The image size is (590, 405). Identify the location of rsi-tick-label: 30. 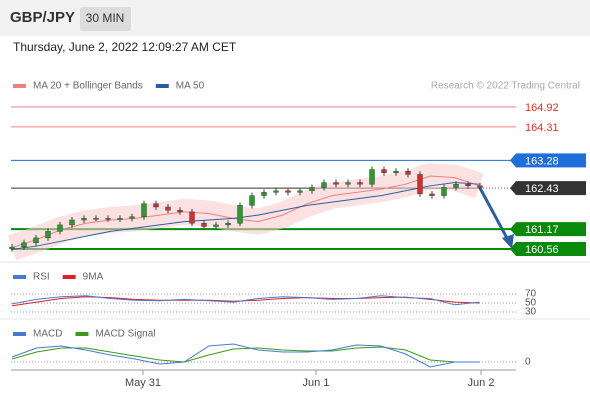
(531, 312).